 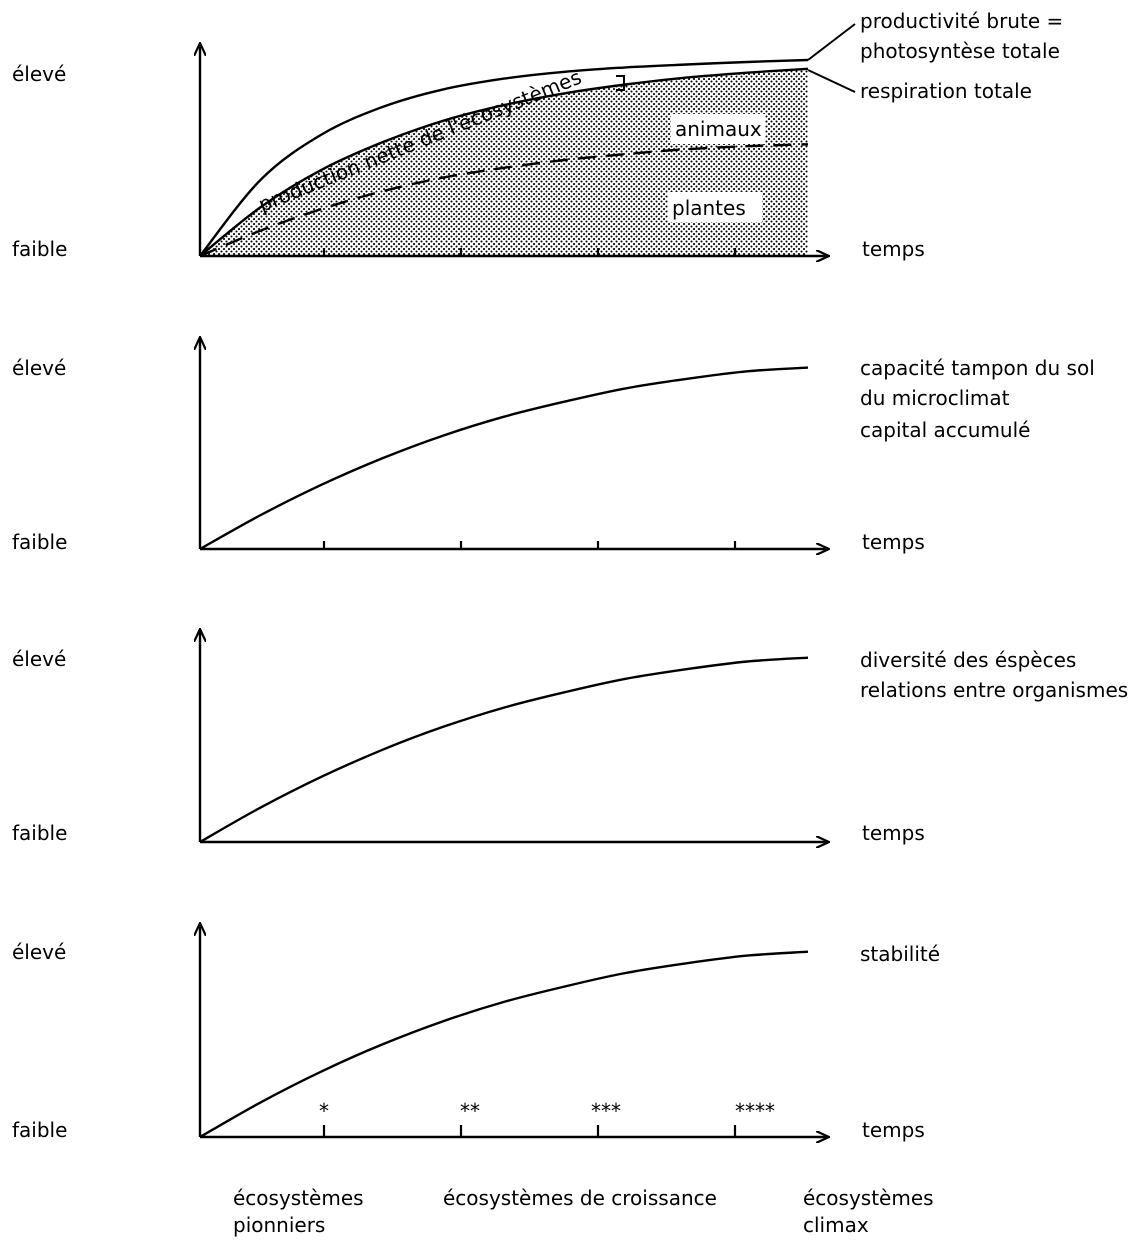 I want to click on stage-marker-3: ***, so click(x=606, y=1111).